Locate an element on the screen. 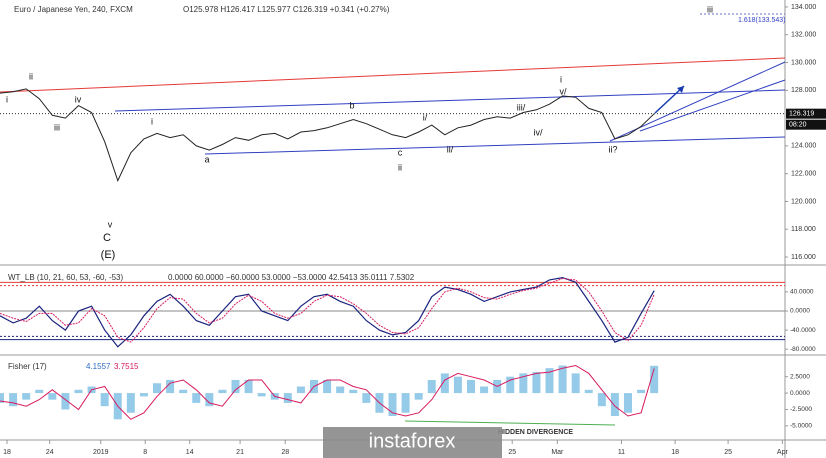 The height and width of the screenshot is (458, 826). y-tick-label: -5.0000 is located at coordinates (801, 426).